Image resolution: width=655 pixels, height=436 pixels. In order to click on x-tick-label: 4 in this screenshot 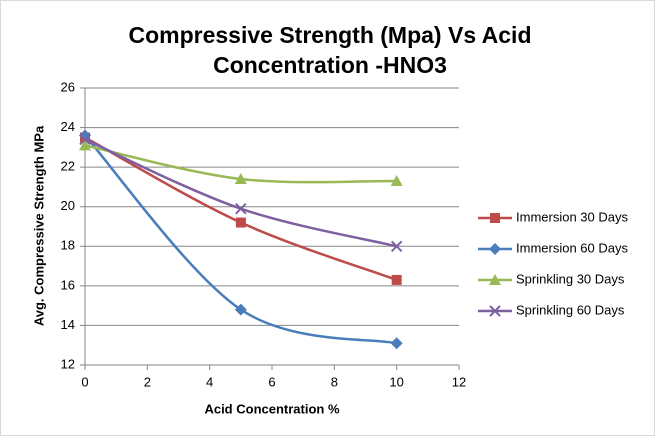, I will do `click(209, 381)`.